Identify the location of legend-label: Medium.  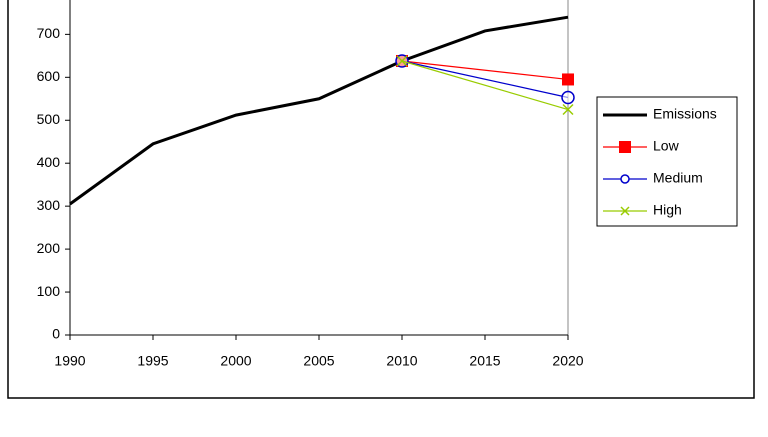
(678, 178).